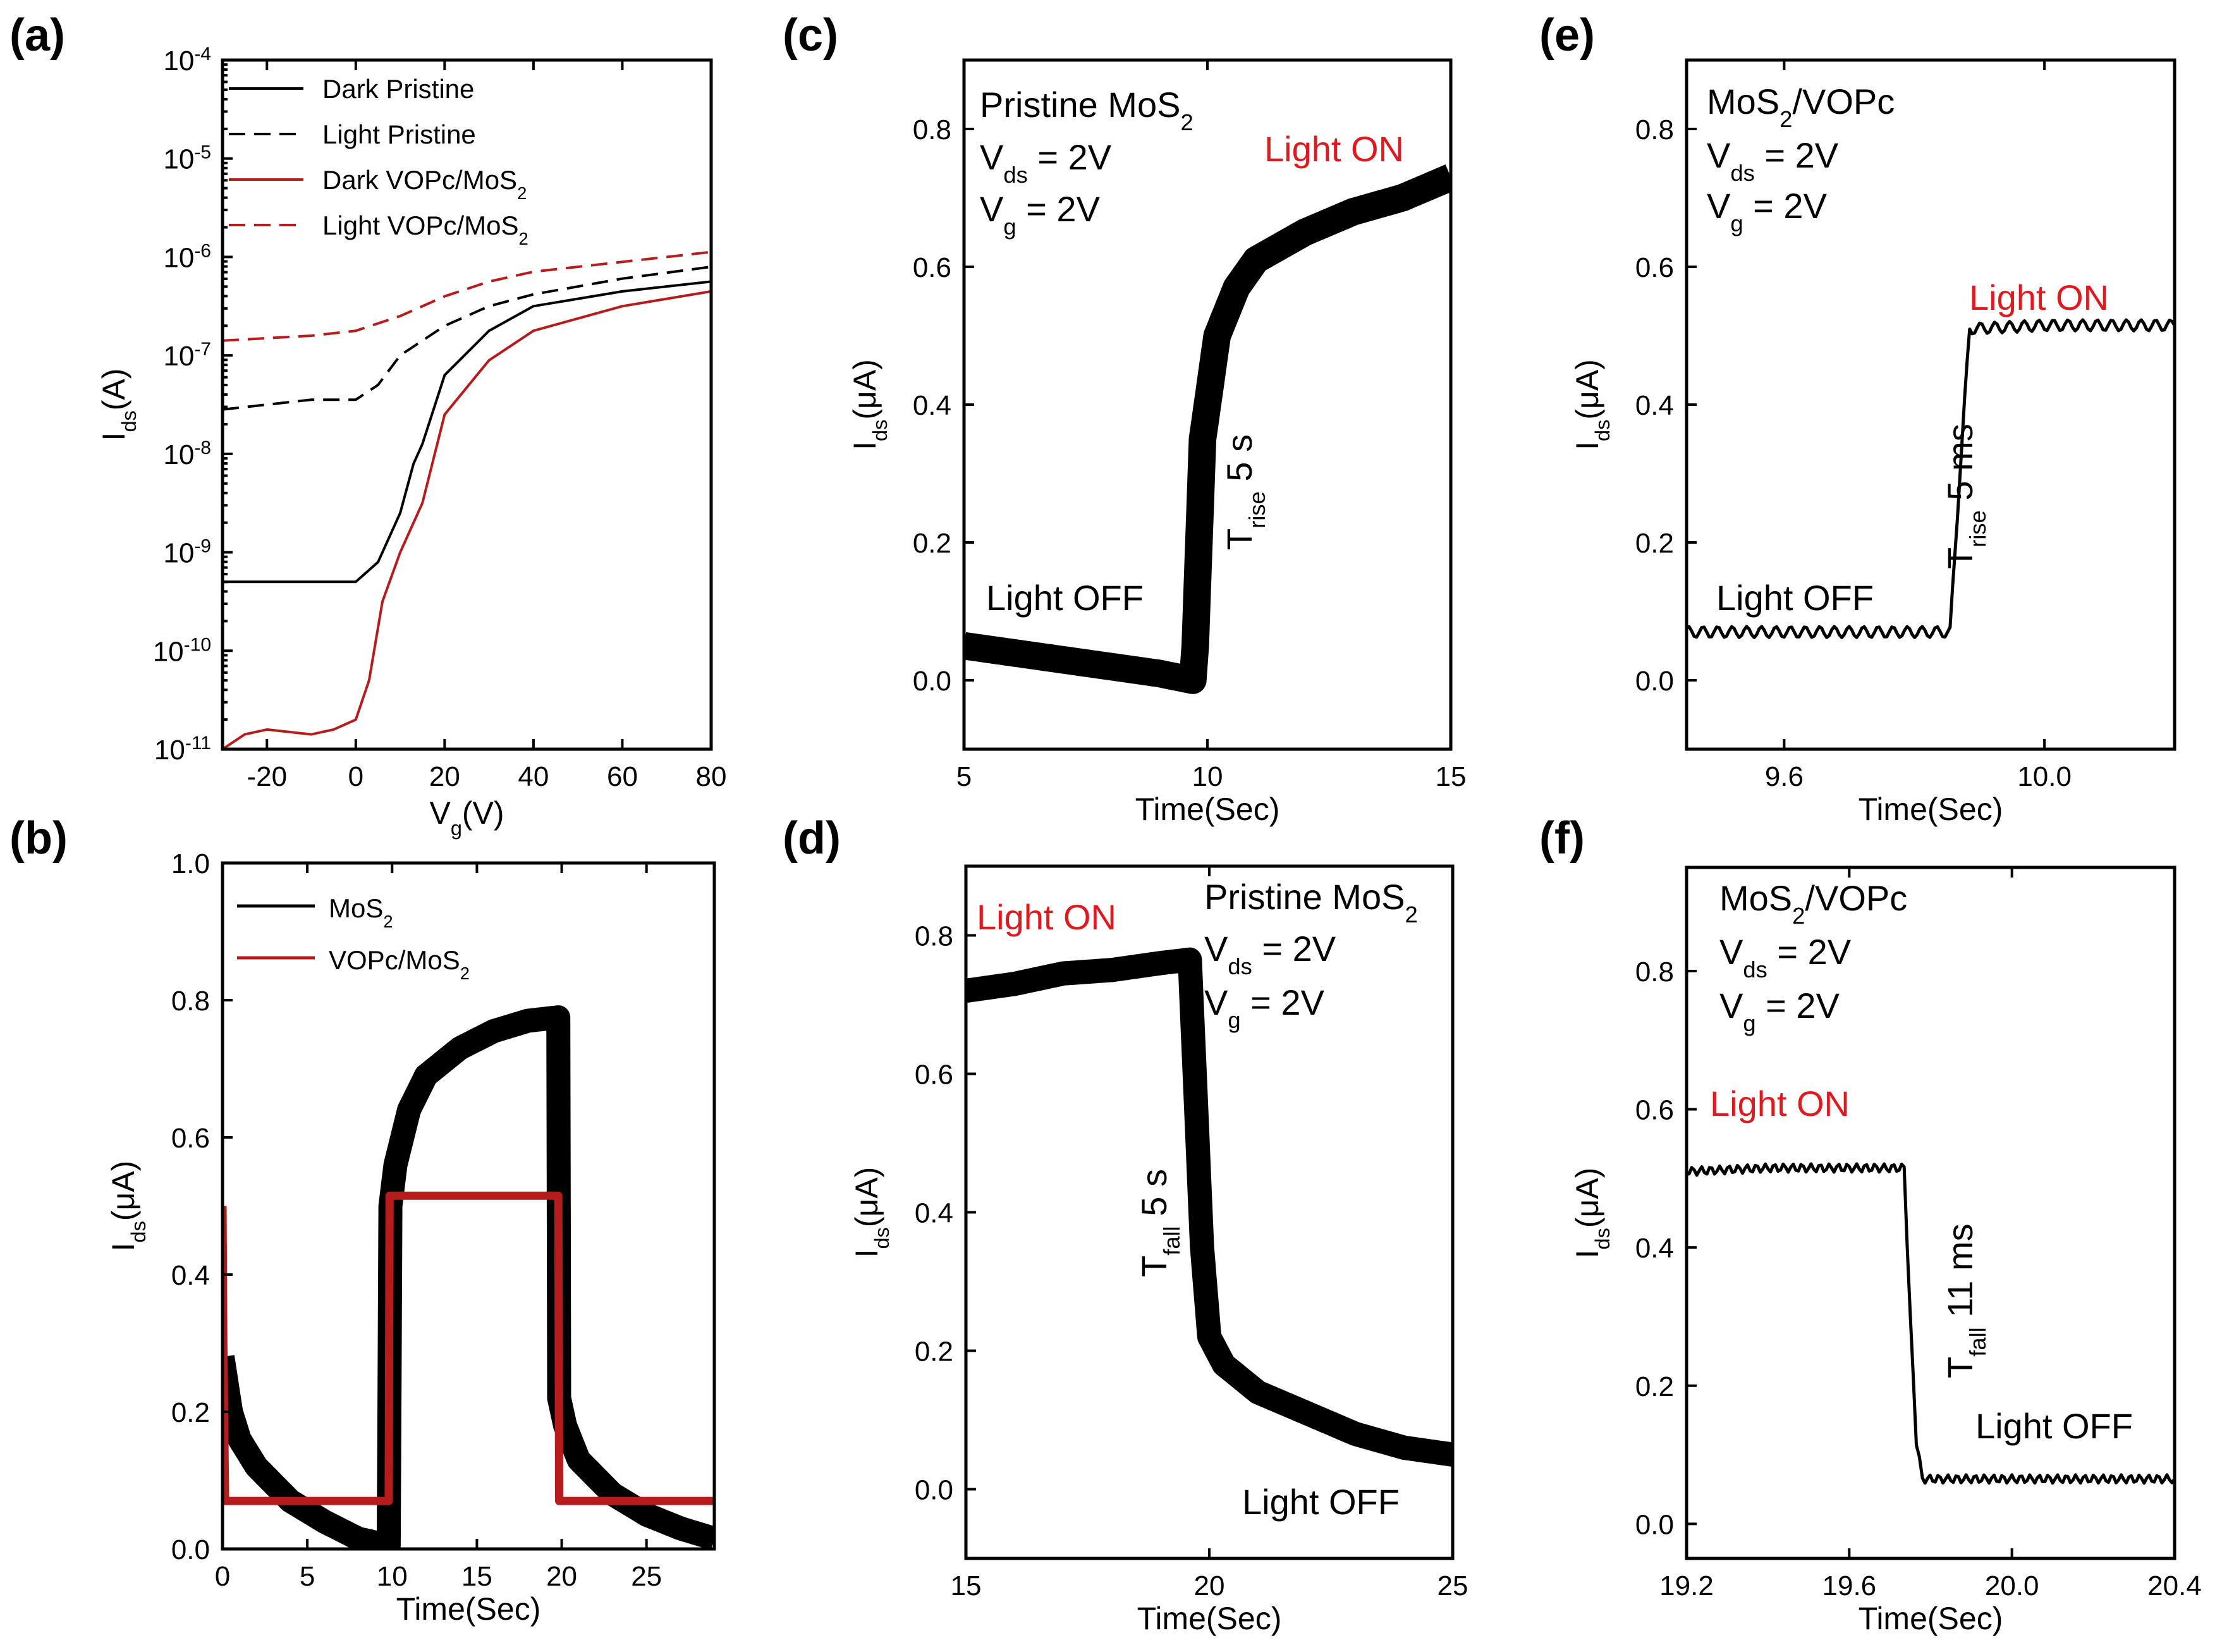  Describe the element at coordinates (1159, 1223) in the screenshot. I see `time-constant-label: Tfall 5 s` at that location.